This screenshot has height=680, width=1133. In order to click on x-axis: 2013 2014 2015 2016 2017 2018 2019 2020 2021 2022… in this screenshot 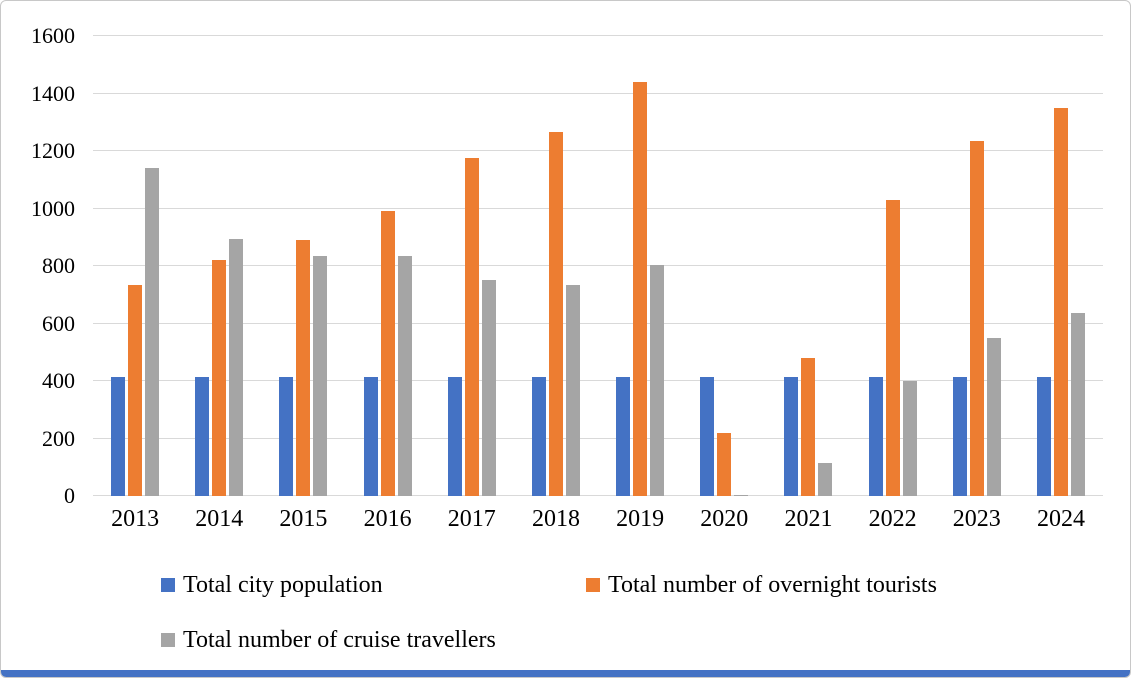, I will do `click(598, 519)`.